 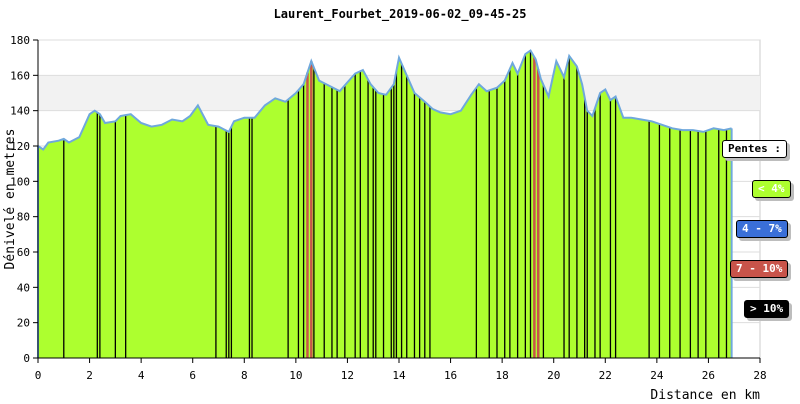 I want to click on x-tick-label: 20, so click(x=553, y=375).